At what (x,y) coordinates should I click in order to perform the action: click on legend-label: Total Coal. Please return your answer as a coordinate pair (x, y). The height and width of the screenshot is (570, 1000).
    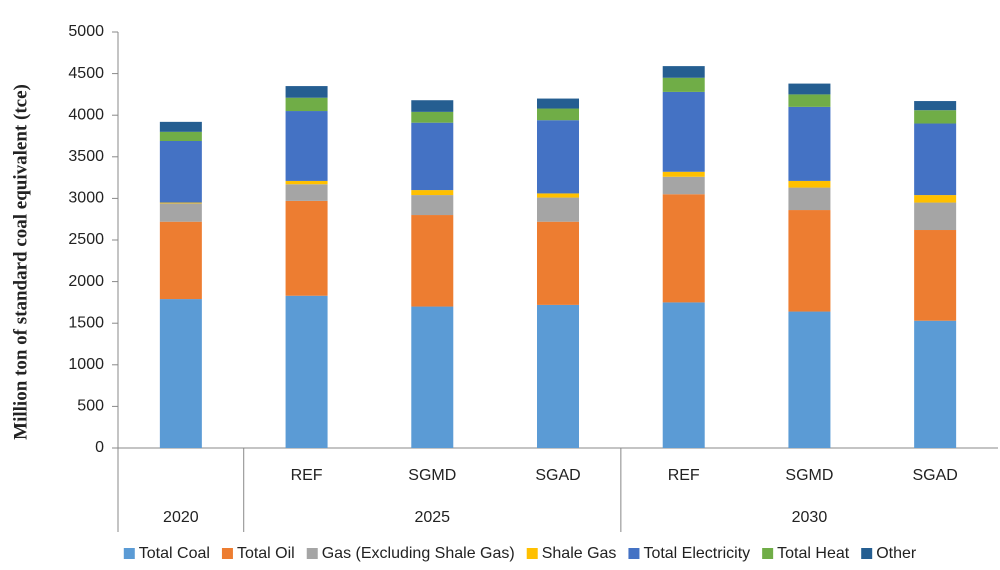
    Looking at the image, I should click on (174, 553).